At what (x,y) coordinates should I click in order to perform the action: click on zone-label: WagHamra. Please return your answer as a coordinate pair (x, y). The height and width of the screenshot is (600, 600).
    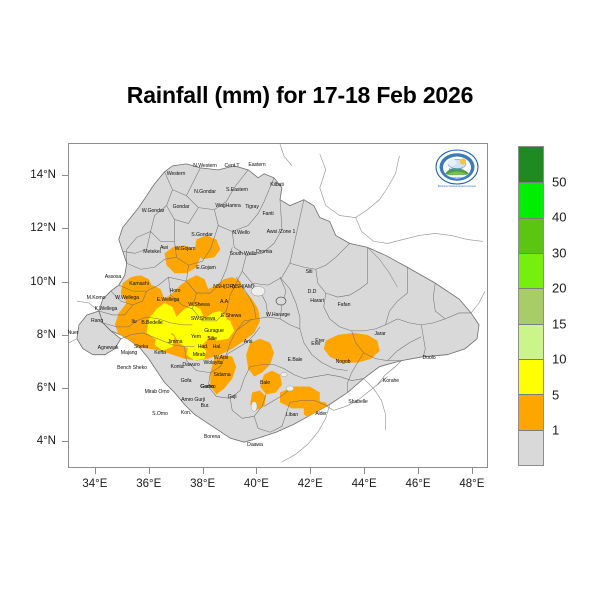
    Looking at the image, I should click on (228, 206).